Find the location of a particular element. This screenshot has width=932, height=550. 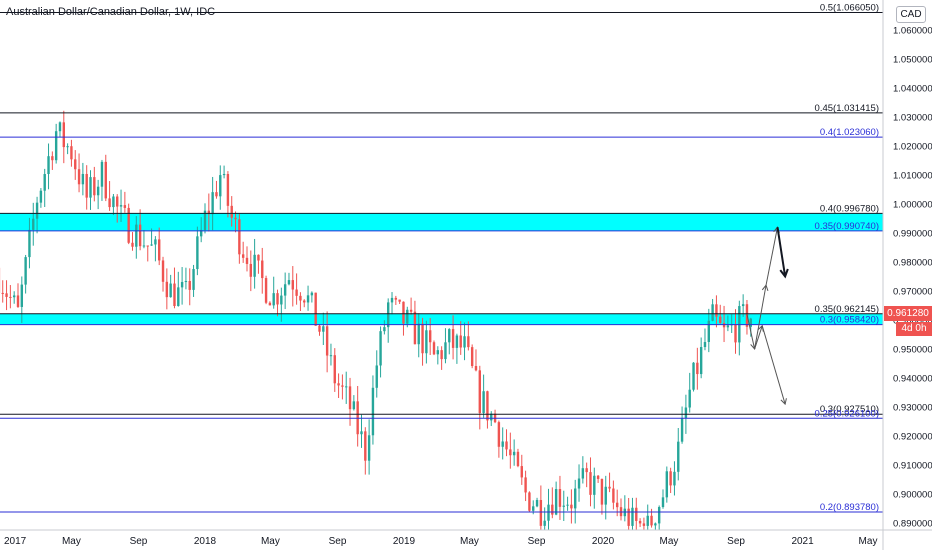

x-tick-label-11: Sep is located at coordinates (736, 541).